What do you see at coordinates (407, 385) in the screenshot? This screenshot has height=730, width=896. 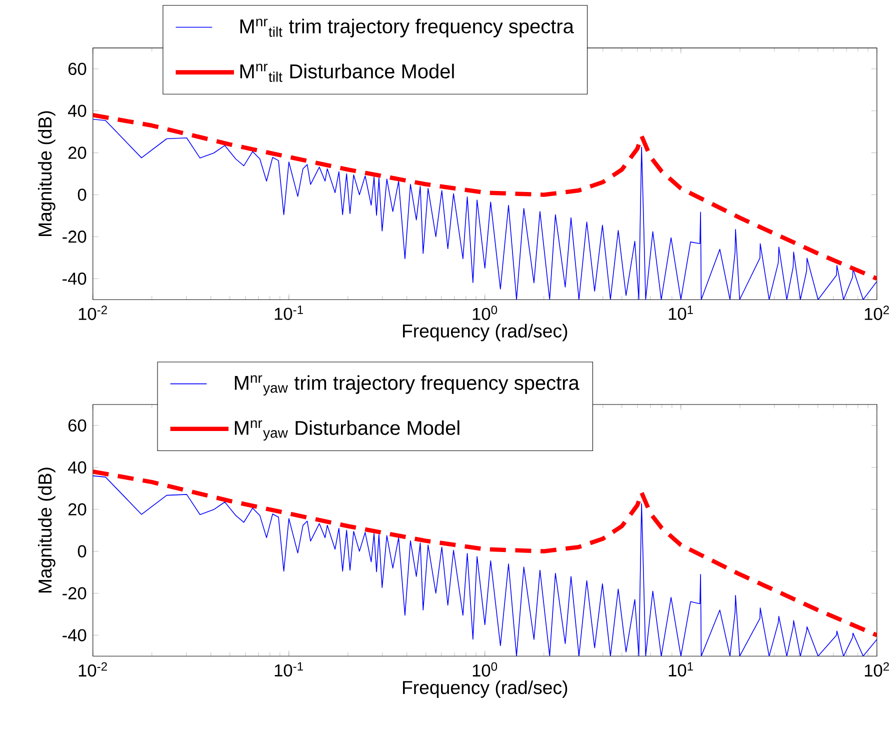 I see `legend-label: M$^{nr}$$_{yaw}$ trim trajectory frequency spectra` at bounding box center [407, 385].